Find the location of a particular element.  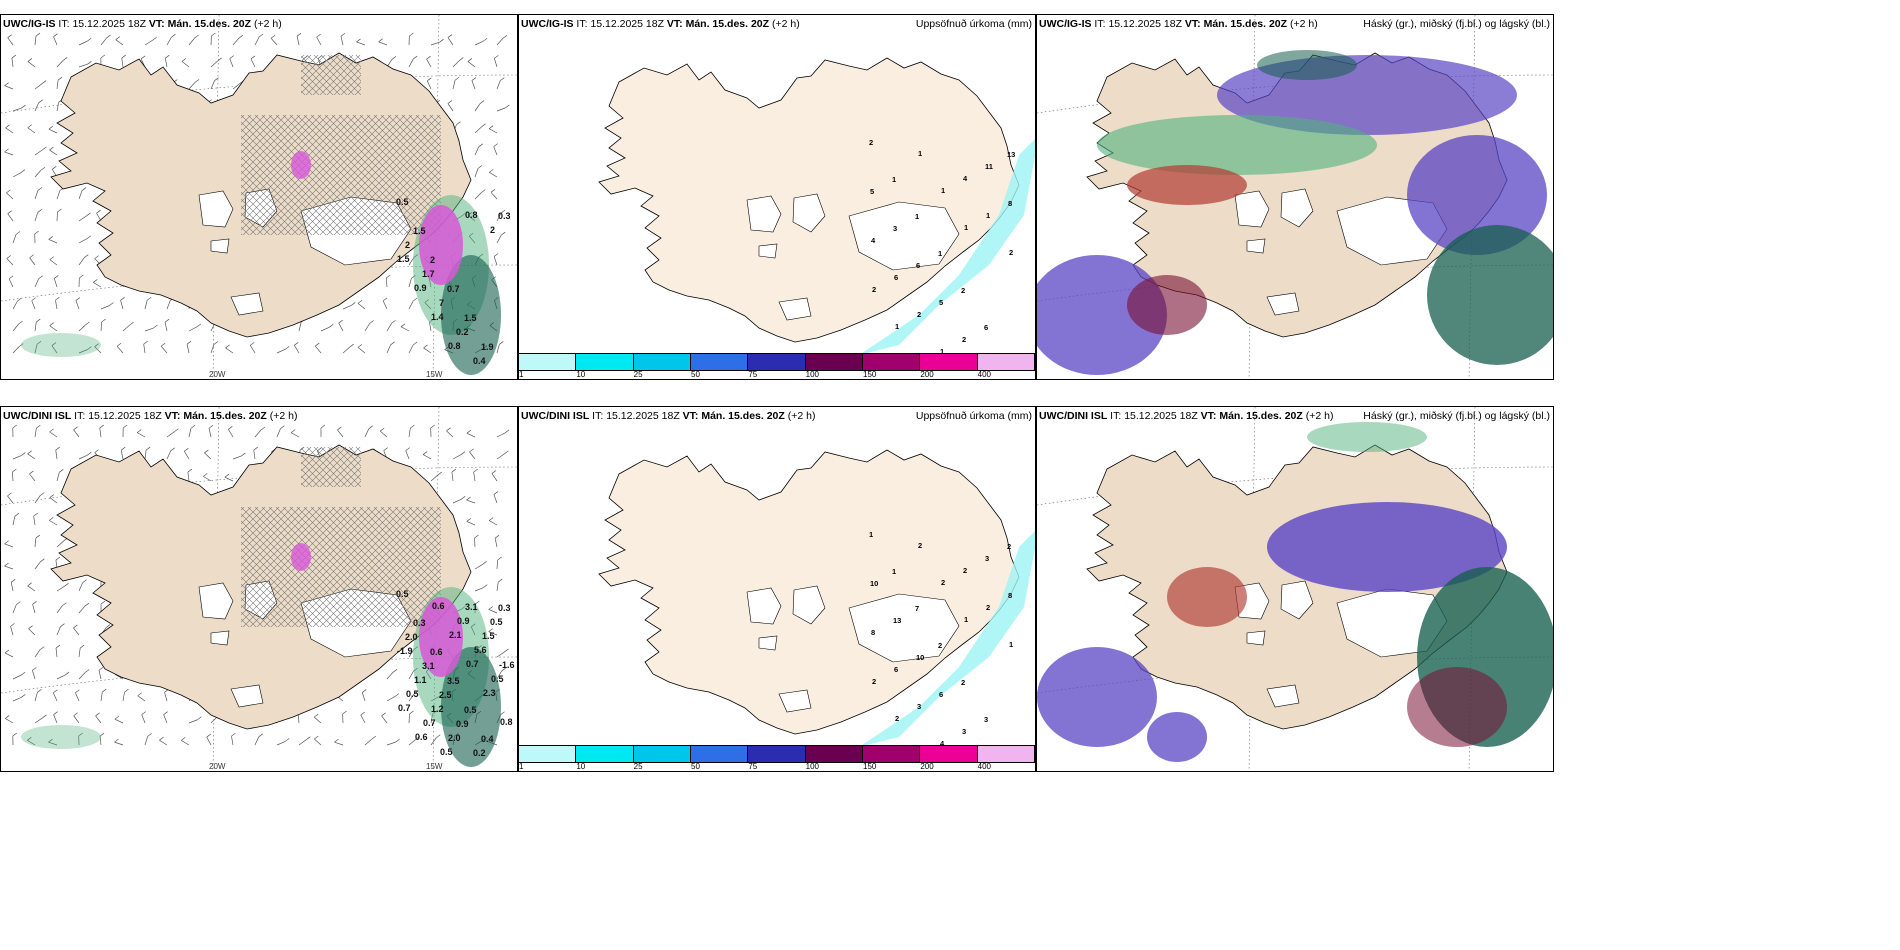

precip-value-label: 11 is located at coordinates (989, 166).